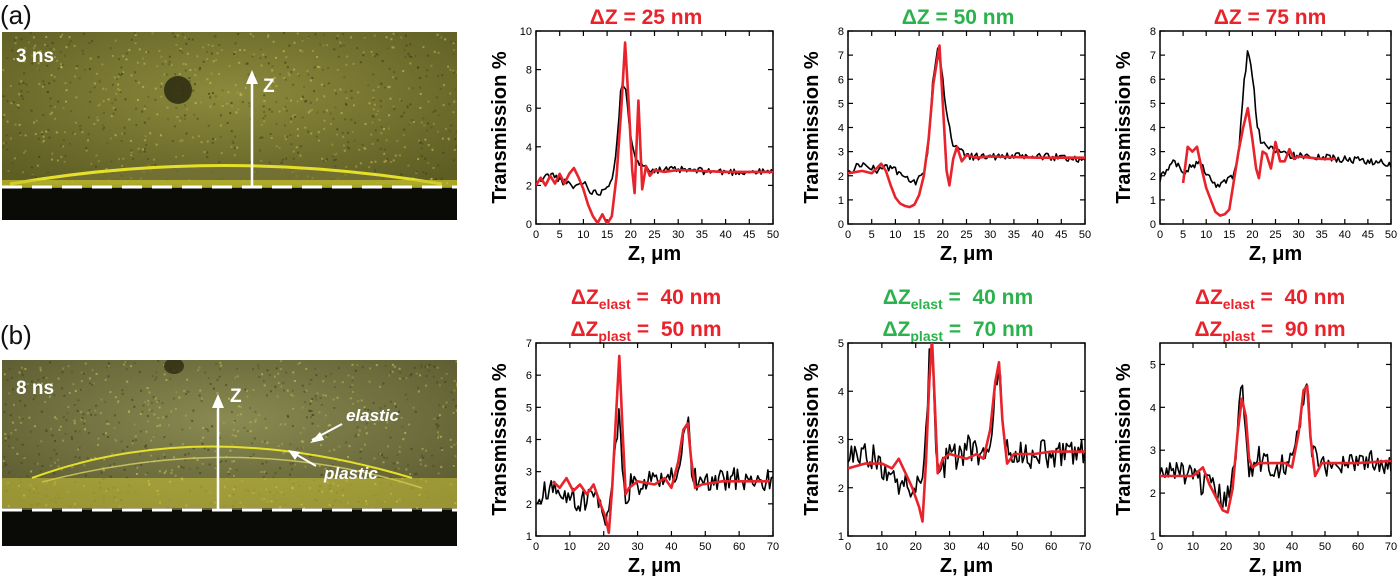  What do you see at coordinates (529, 225) in the screenshot?
I see `y-tick-label: 0` at bounding box center [529, 225].